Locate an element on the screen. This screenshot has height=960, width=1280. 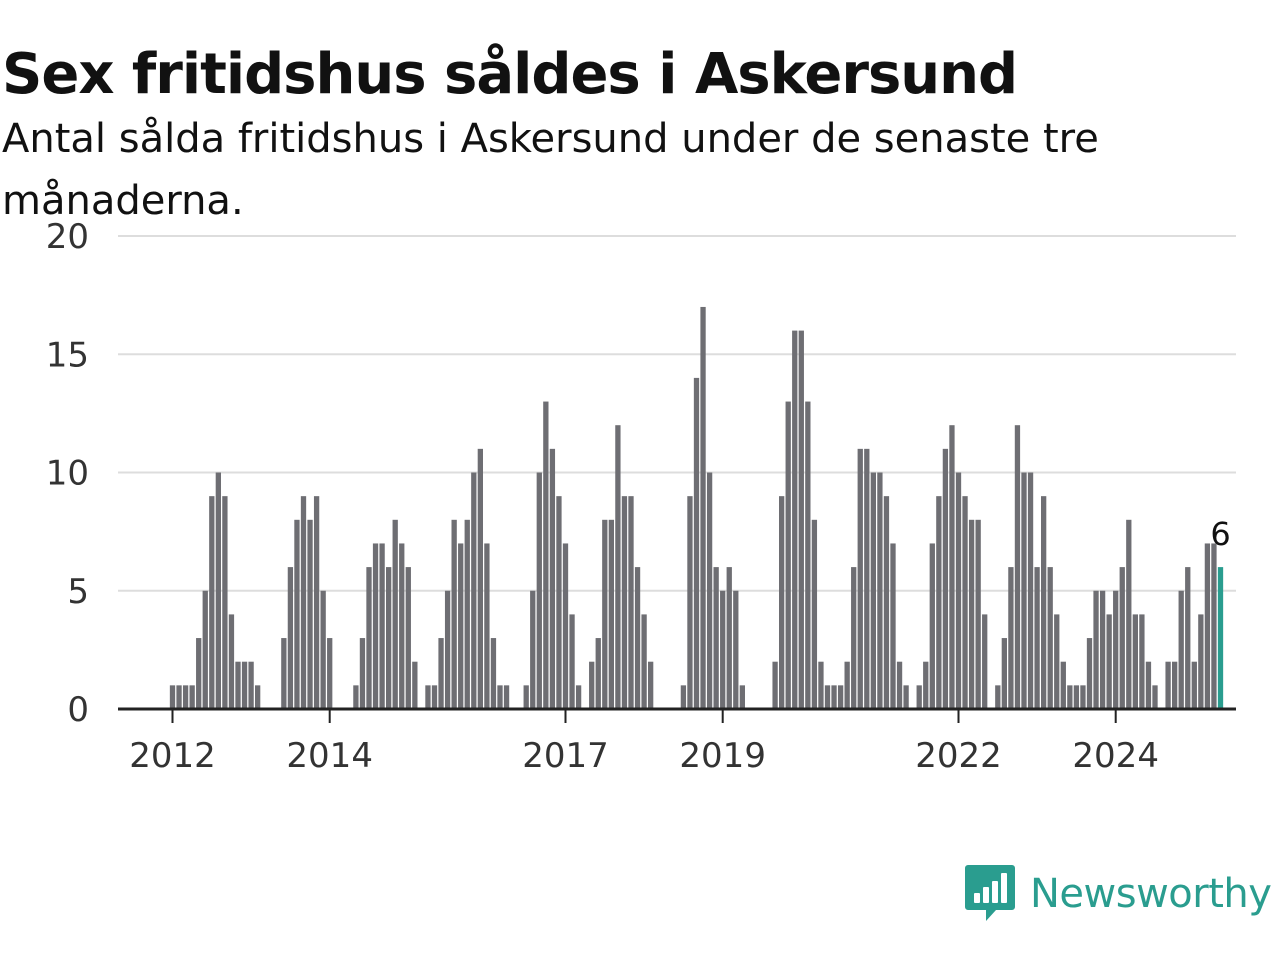
x-axis-ticks: 2012 2014 2017 2019 2022 2024 is located at coordinates (644, 742).